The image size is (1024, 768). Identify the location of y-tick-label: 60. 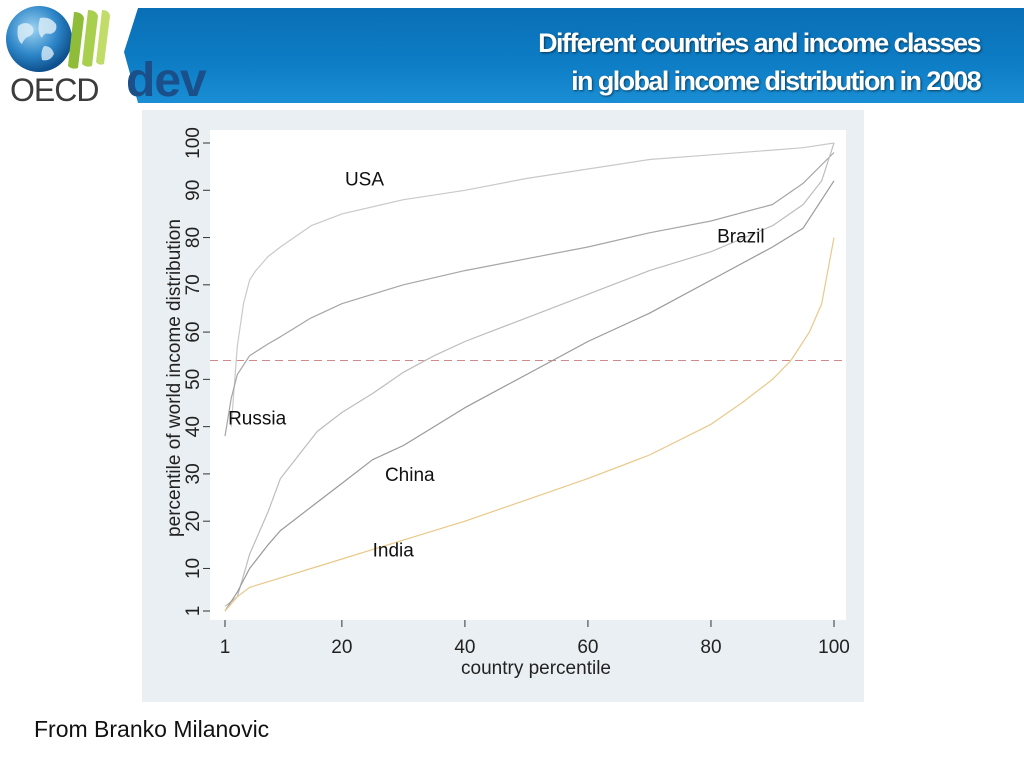
(193, 332).